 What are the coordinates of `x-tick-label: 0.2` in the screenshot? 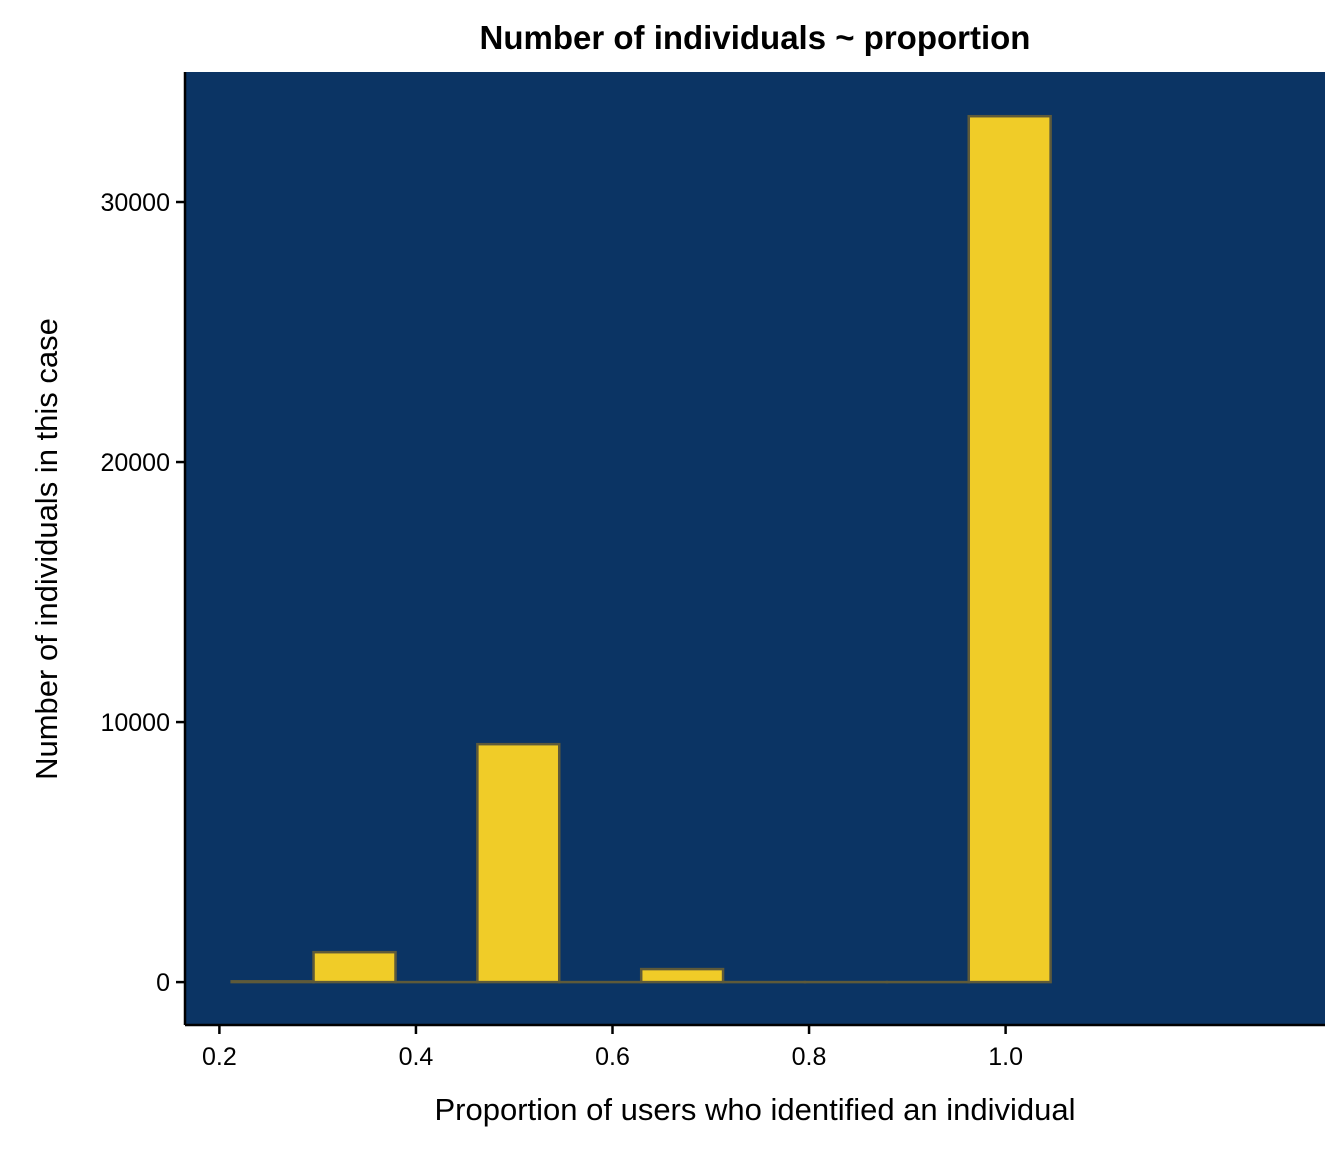 It's located at (219, 1057).